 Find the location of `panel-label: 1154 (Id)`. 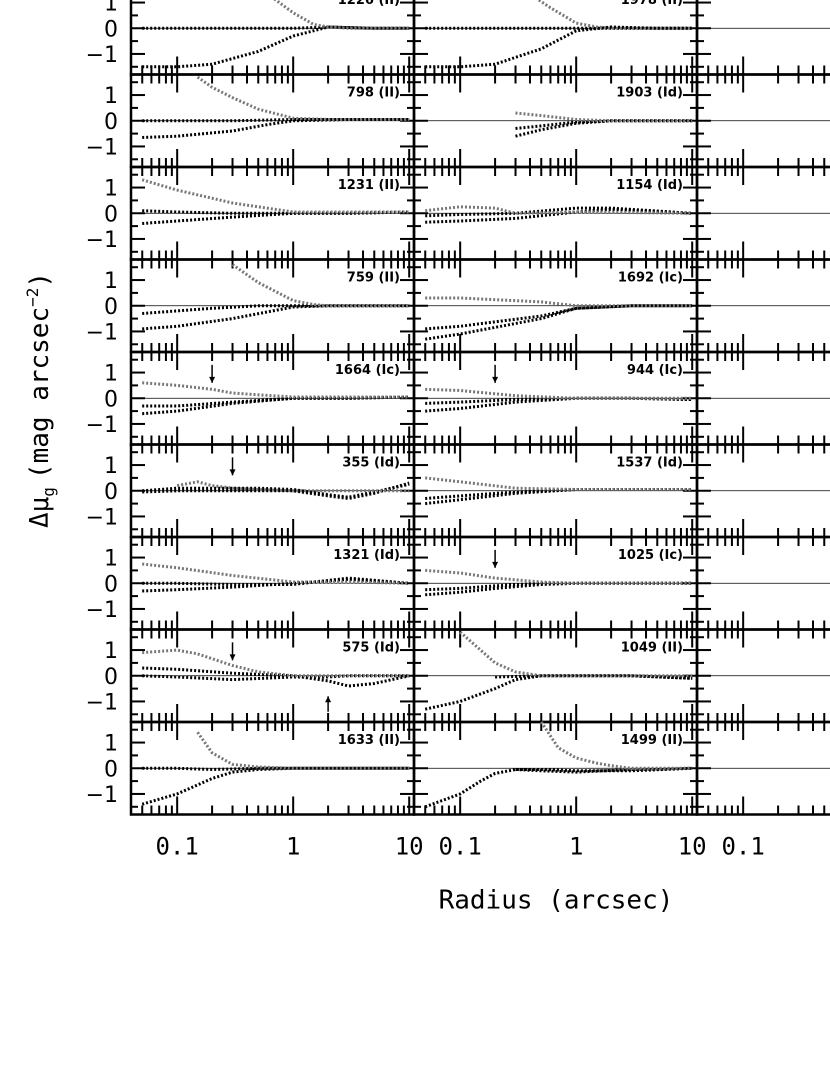

panel-label: 1154 (Id) is located at coordinates (649, 185).